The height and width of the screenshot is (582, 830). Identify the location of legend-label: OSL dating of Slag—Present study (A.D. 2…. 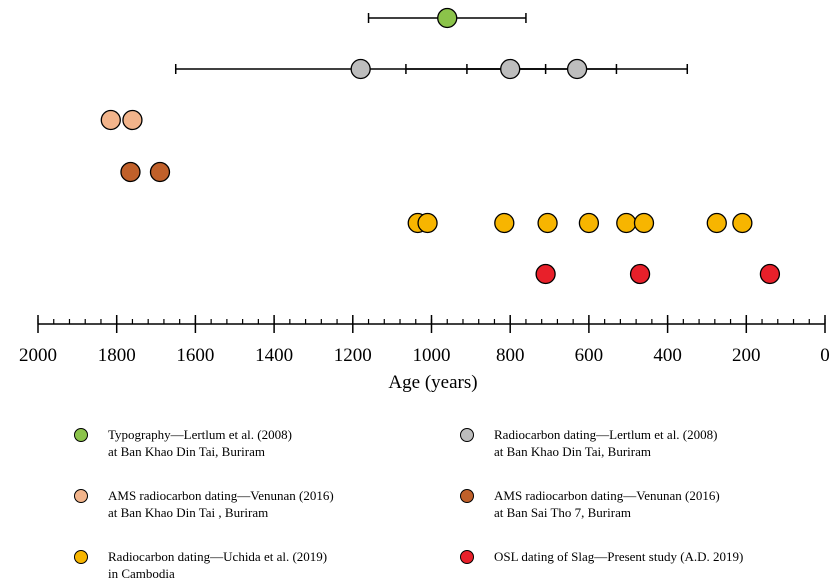
(619, 556).